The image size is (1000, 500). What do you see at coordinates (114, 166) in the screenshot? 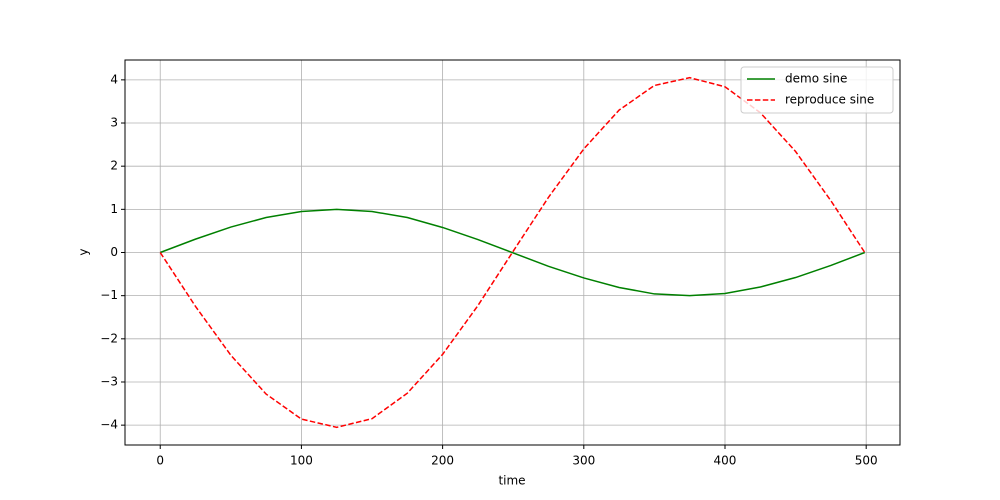
I see `y-tick-label: 2` at bounding box center [114, 166].